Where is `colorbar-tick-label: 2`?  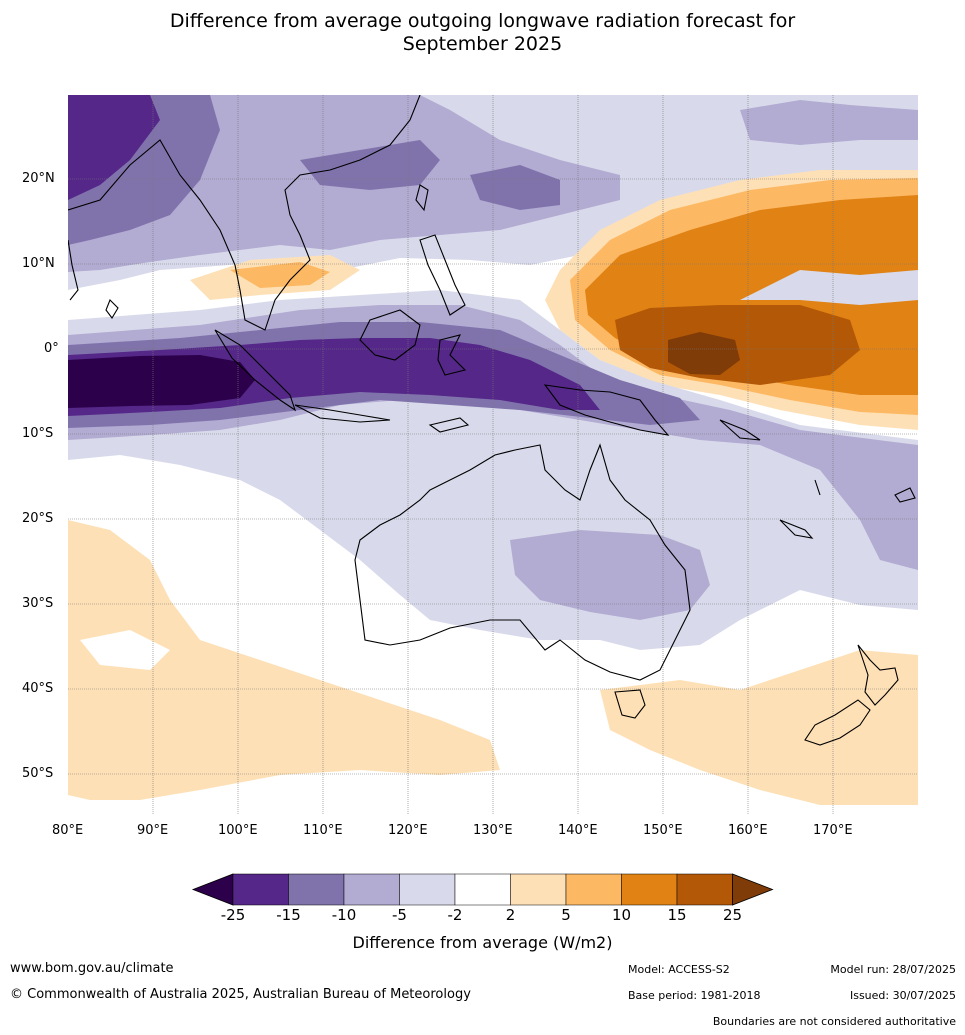
colorbar-tick-label: 2 is located at coordinates (510, 915).